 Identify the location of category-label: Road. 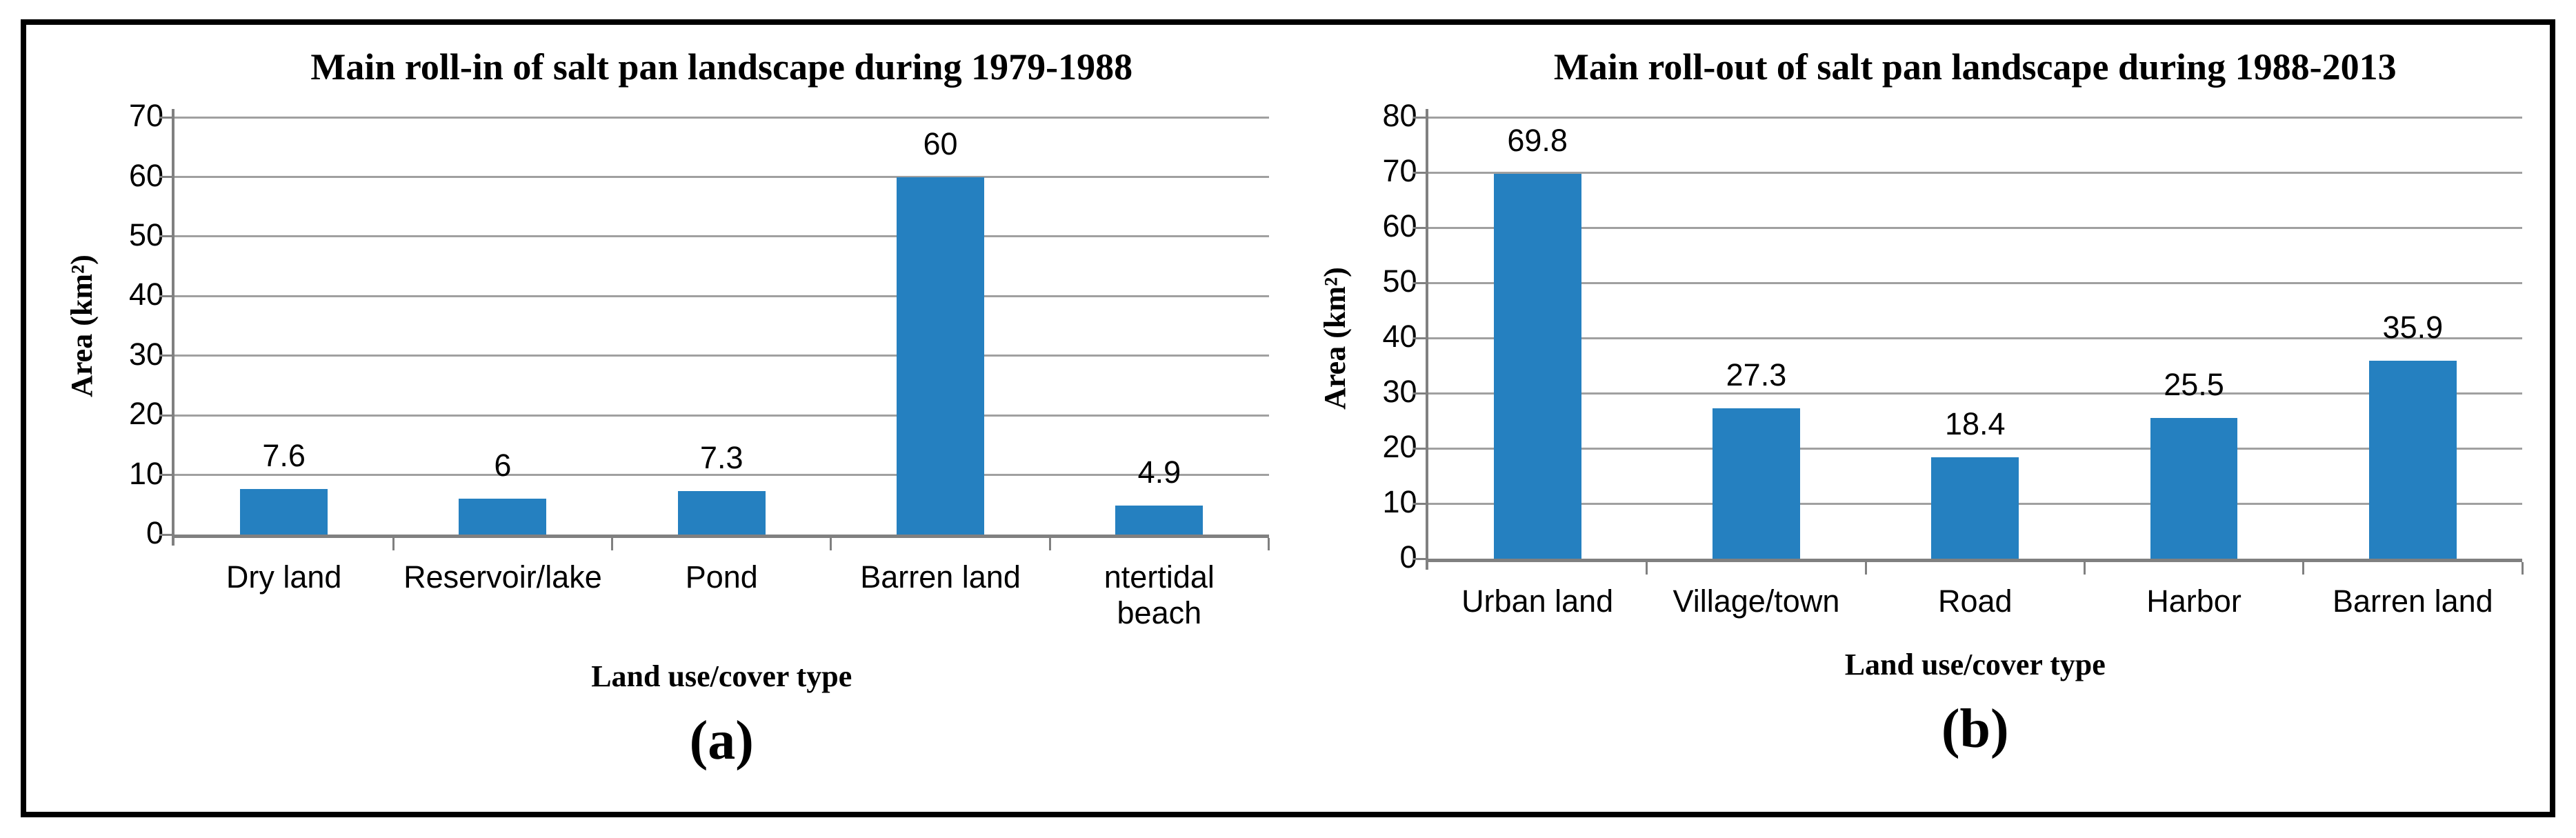
(1975, 601).